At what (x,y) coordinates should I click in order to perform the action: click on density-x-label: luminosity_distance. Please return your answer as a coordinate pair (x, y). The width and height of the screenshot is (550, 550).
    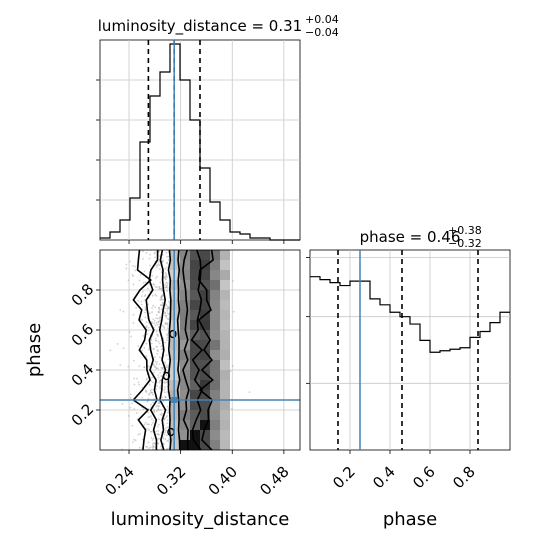
    Looking at the image, I should click on (200, 519).